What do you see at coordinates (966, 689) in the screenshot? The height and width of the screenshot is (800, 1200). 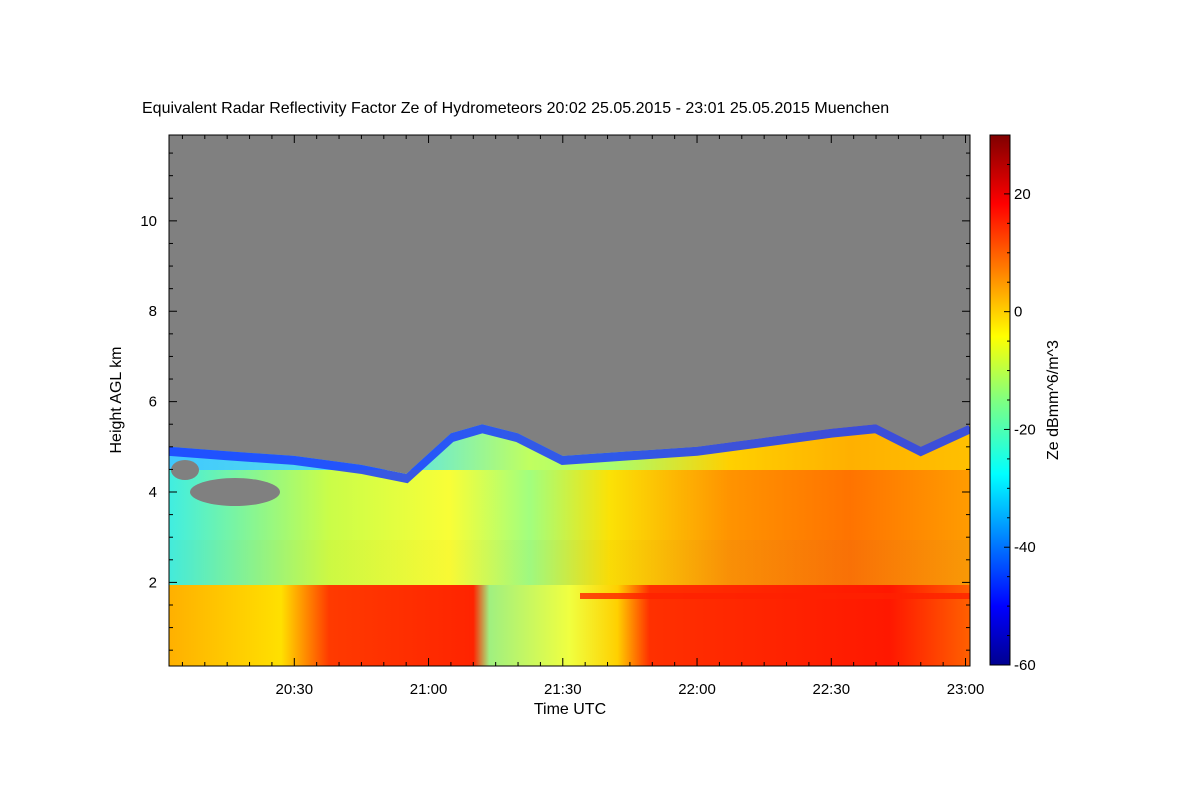 I see `x-tick-label: 23:00` at bounding box center [966, 689].